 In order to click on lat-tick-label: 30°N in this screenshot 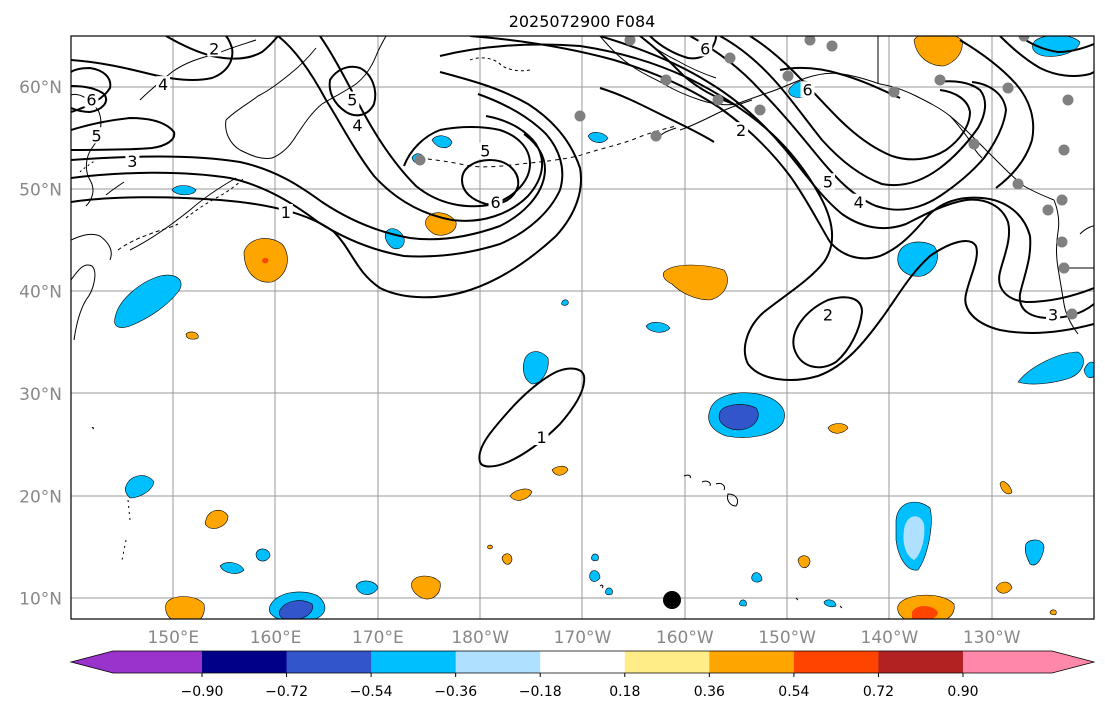, I will do `click(40, 395)`.